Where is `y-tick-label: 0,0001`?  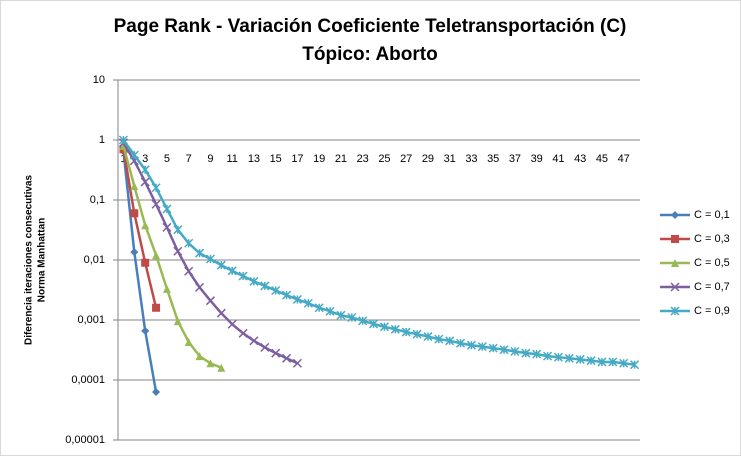 y-tick-label: 0,0001 is located at coordinates (88, 380).